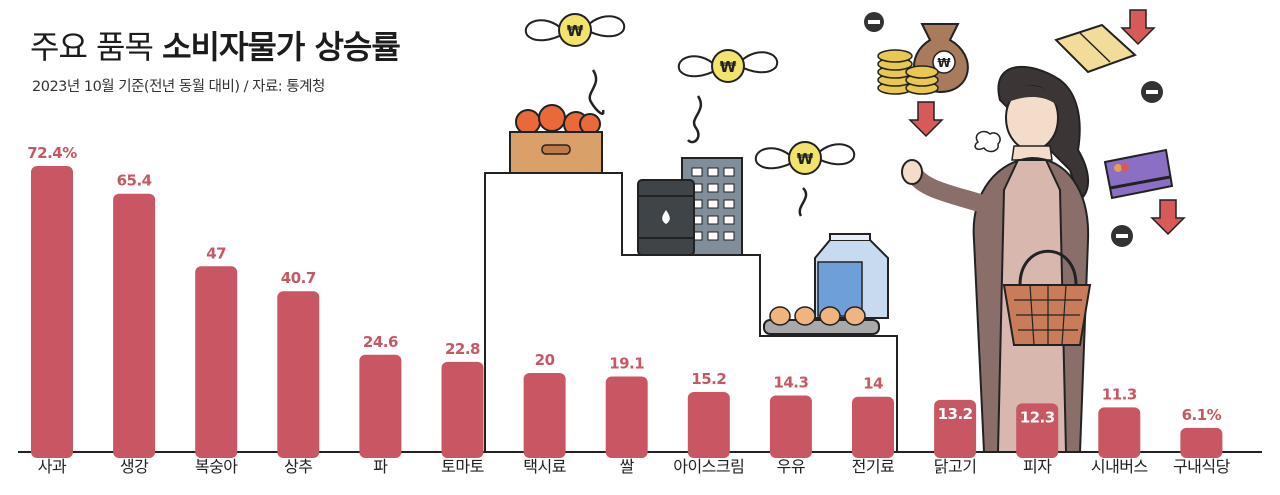  Describe the element at coordinates (134, 181) in the screenshot. I see `value-label-생강: 65.4` at that location.